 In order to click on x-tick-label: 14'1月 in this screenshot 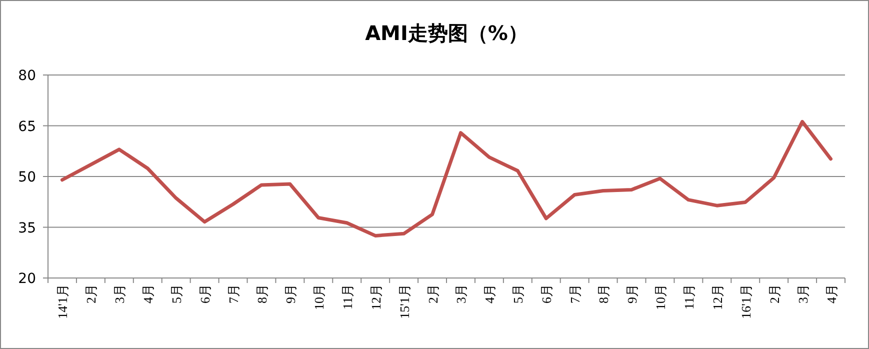, I will do `click(62, 301)`.